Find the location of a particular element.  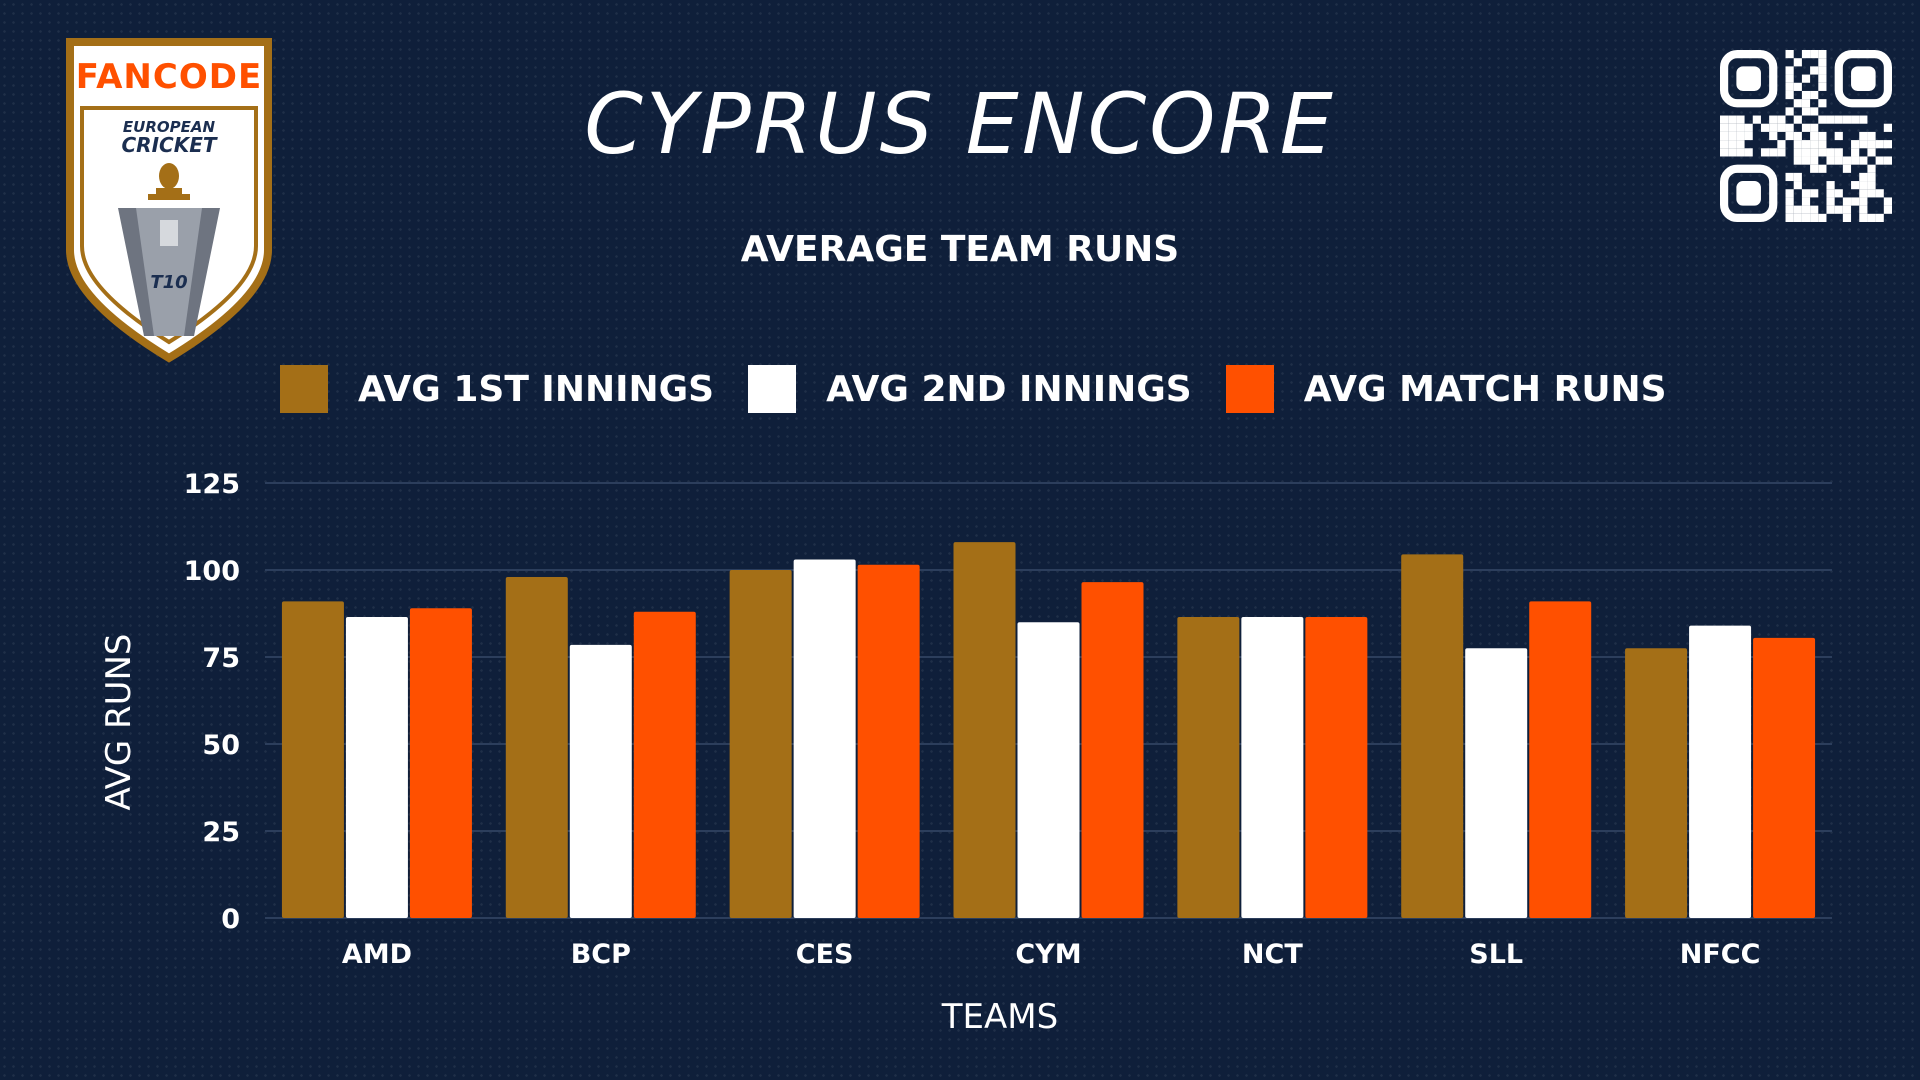

y-tick-label: 75 is located at coordinates (221, 658).